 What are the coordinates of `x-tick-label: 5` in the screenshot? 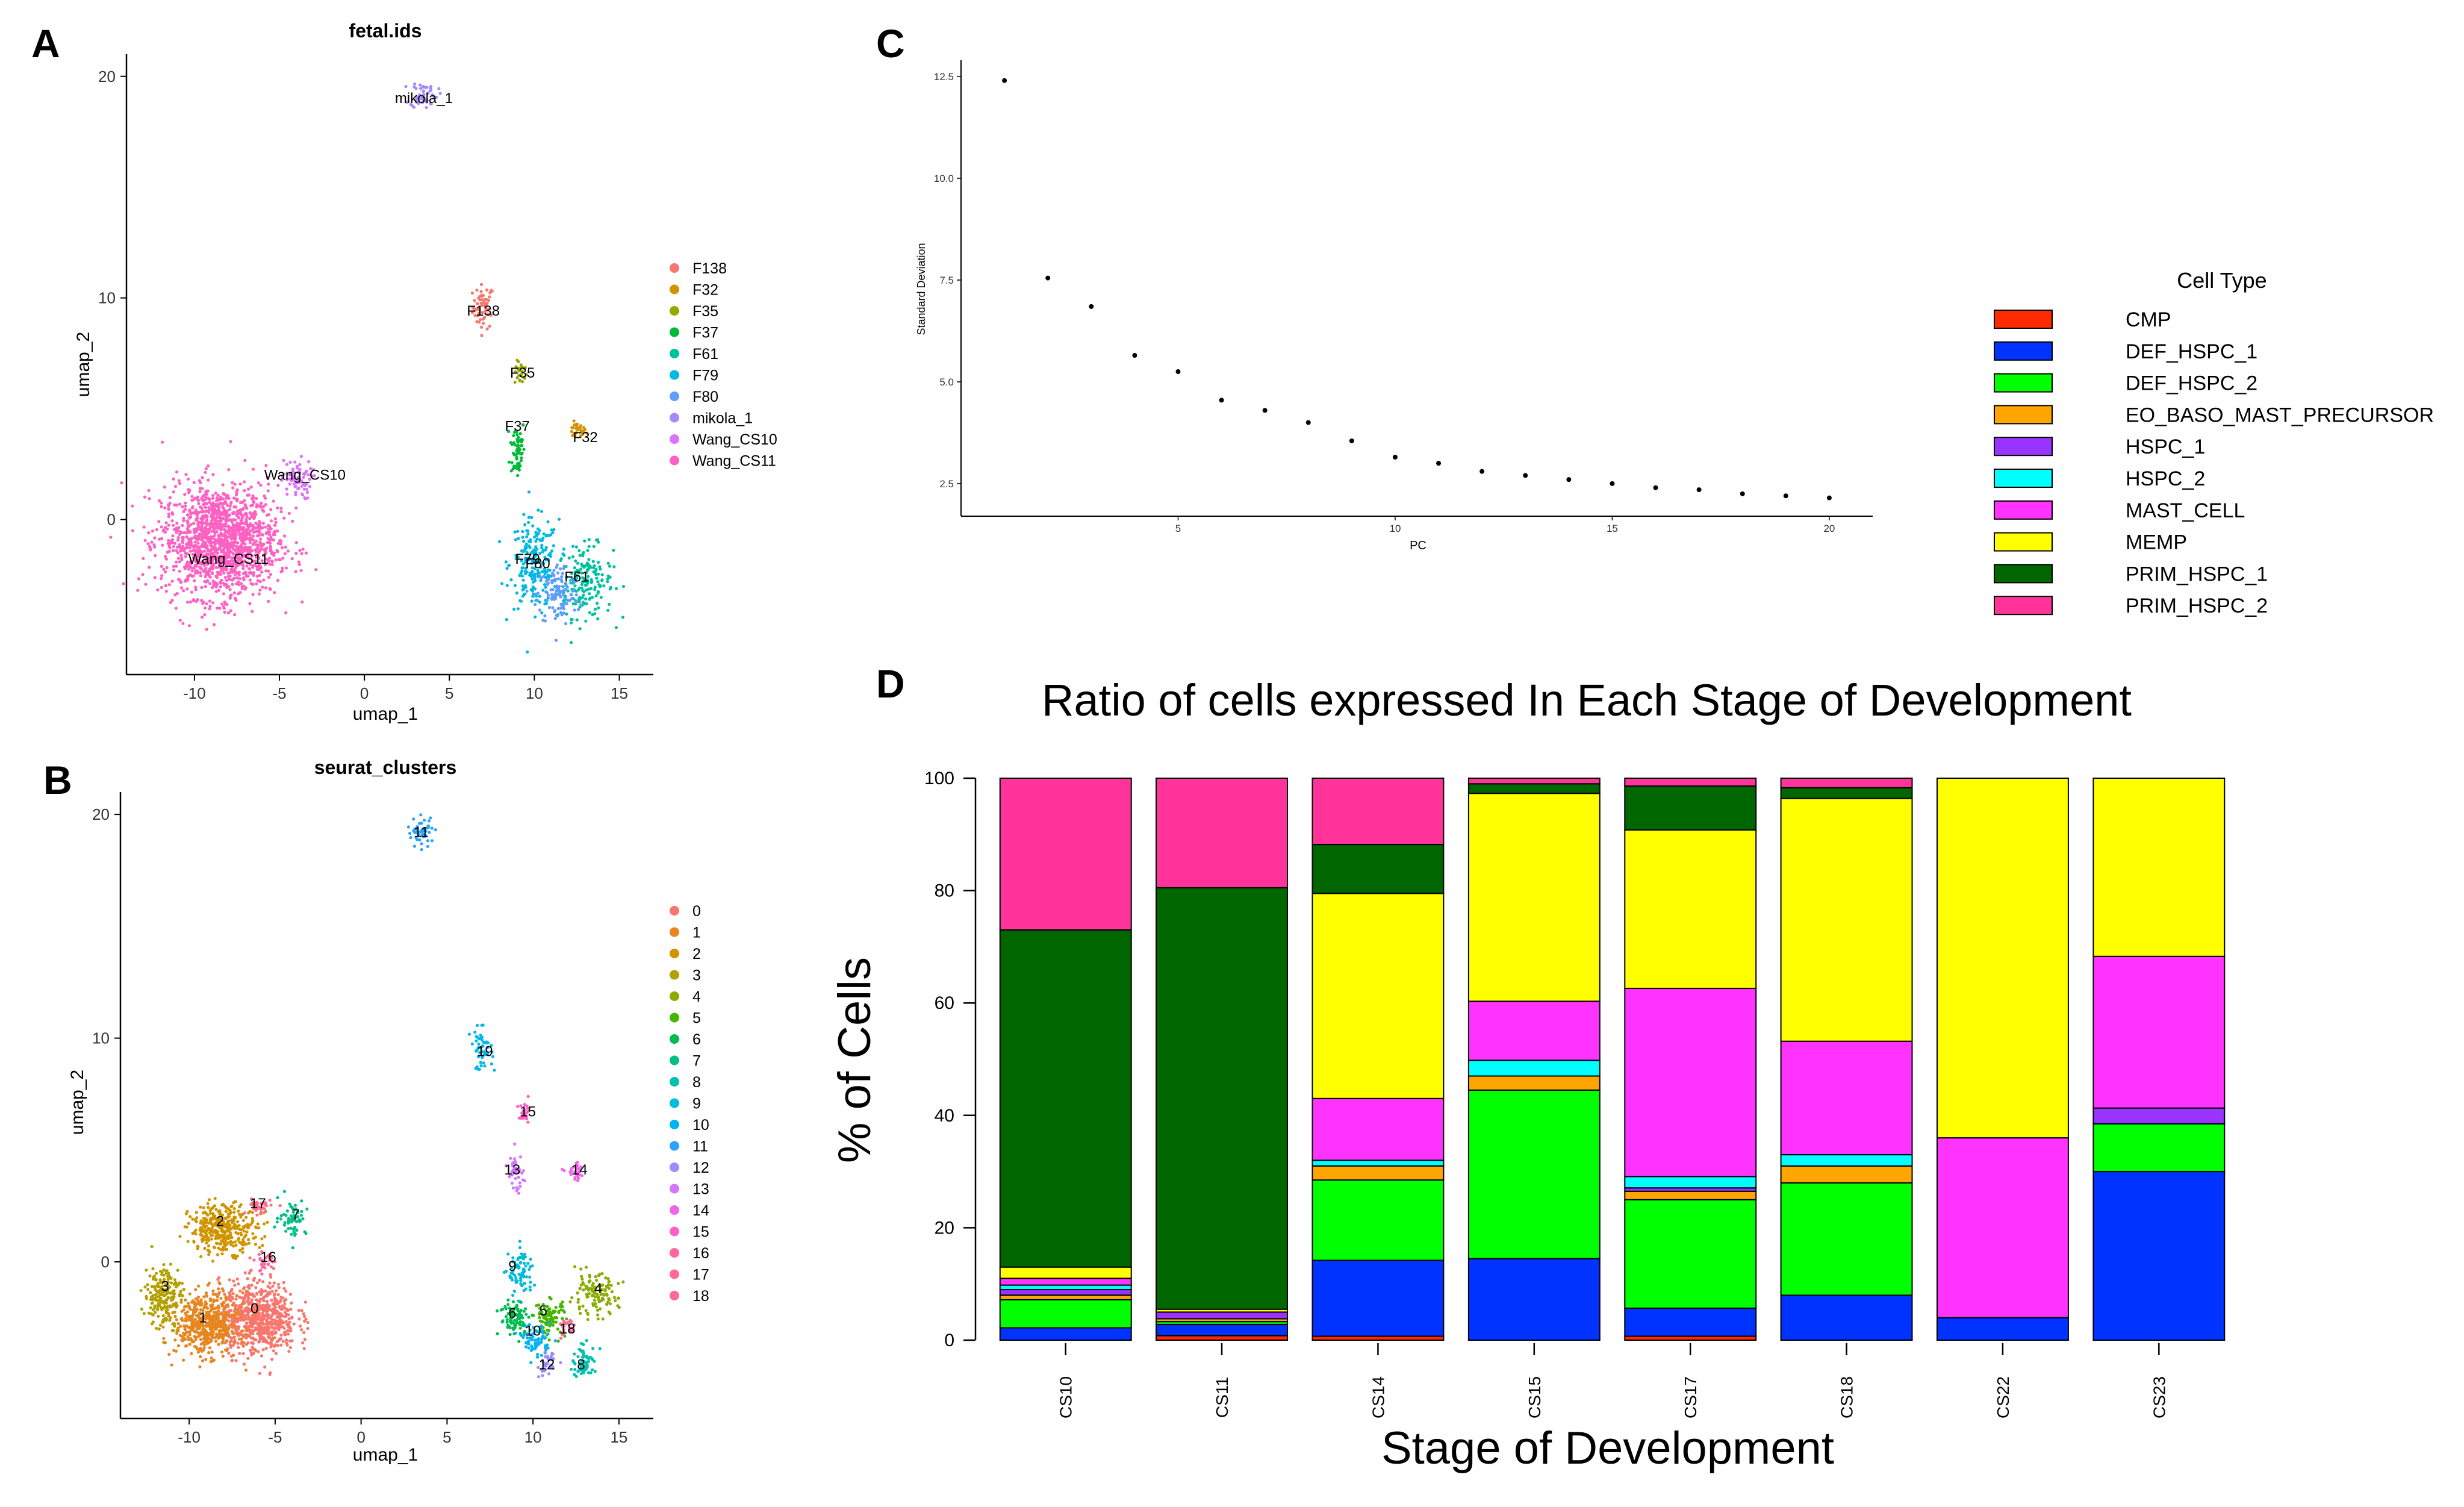 It's located at (449, 693).